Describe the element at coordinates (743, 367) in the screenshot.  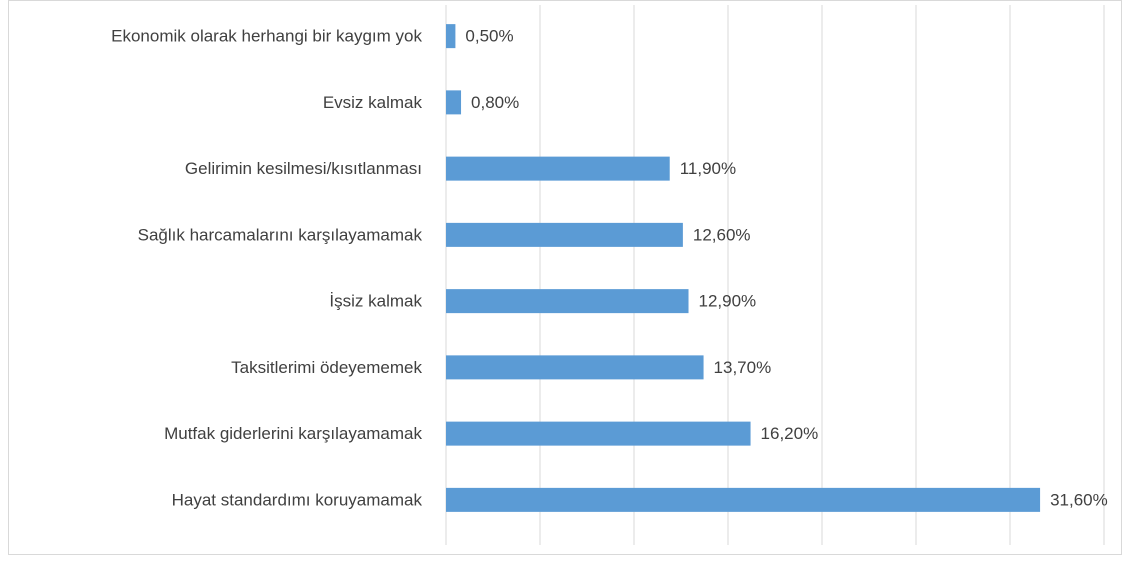
I see `data-label: 13,70%` at that location.